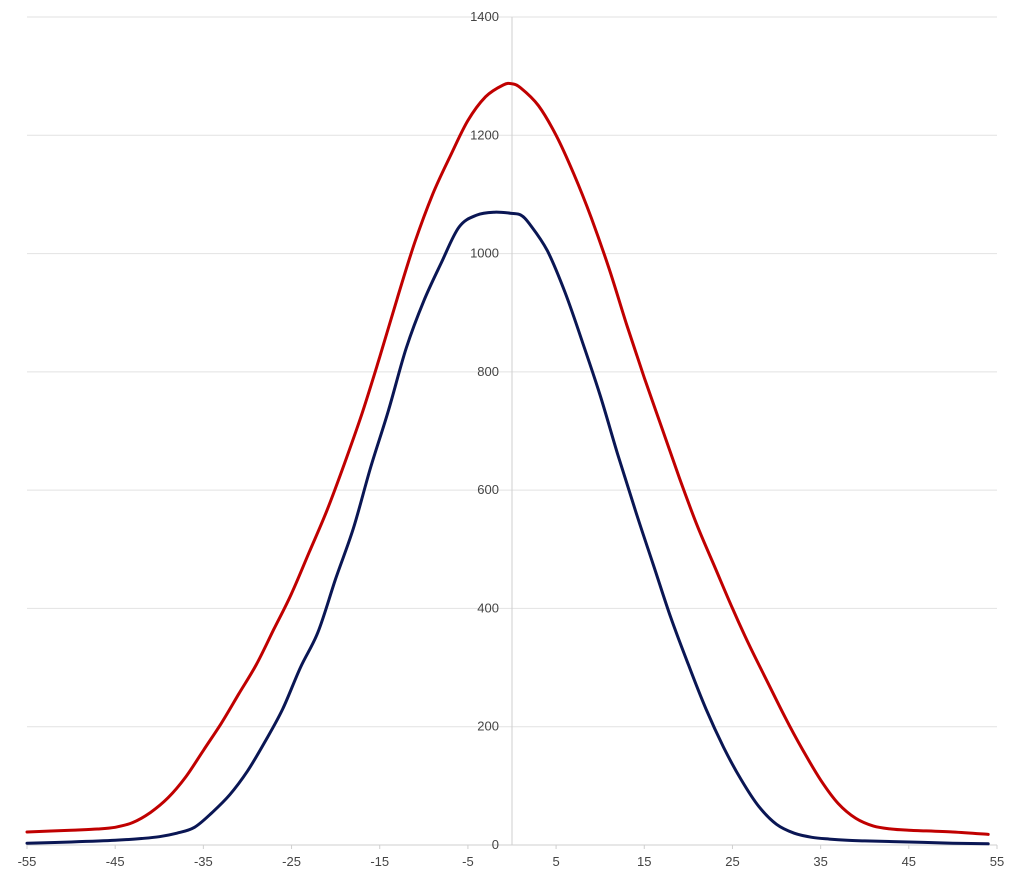 This screenshot has width=1024, height=885. What do you see at coordinates (115, 861) in the screenshot?
I see `x-tick-label: -45` at bounding box center [115, 861].